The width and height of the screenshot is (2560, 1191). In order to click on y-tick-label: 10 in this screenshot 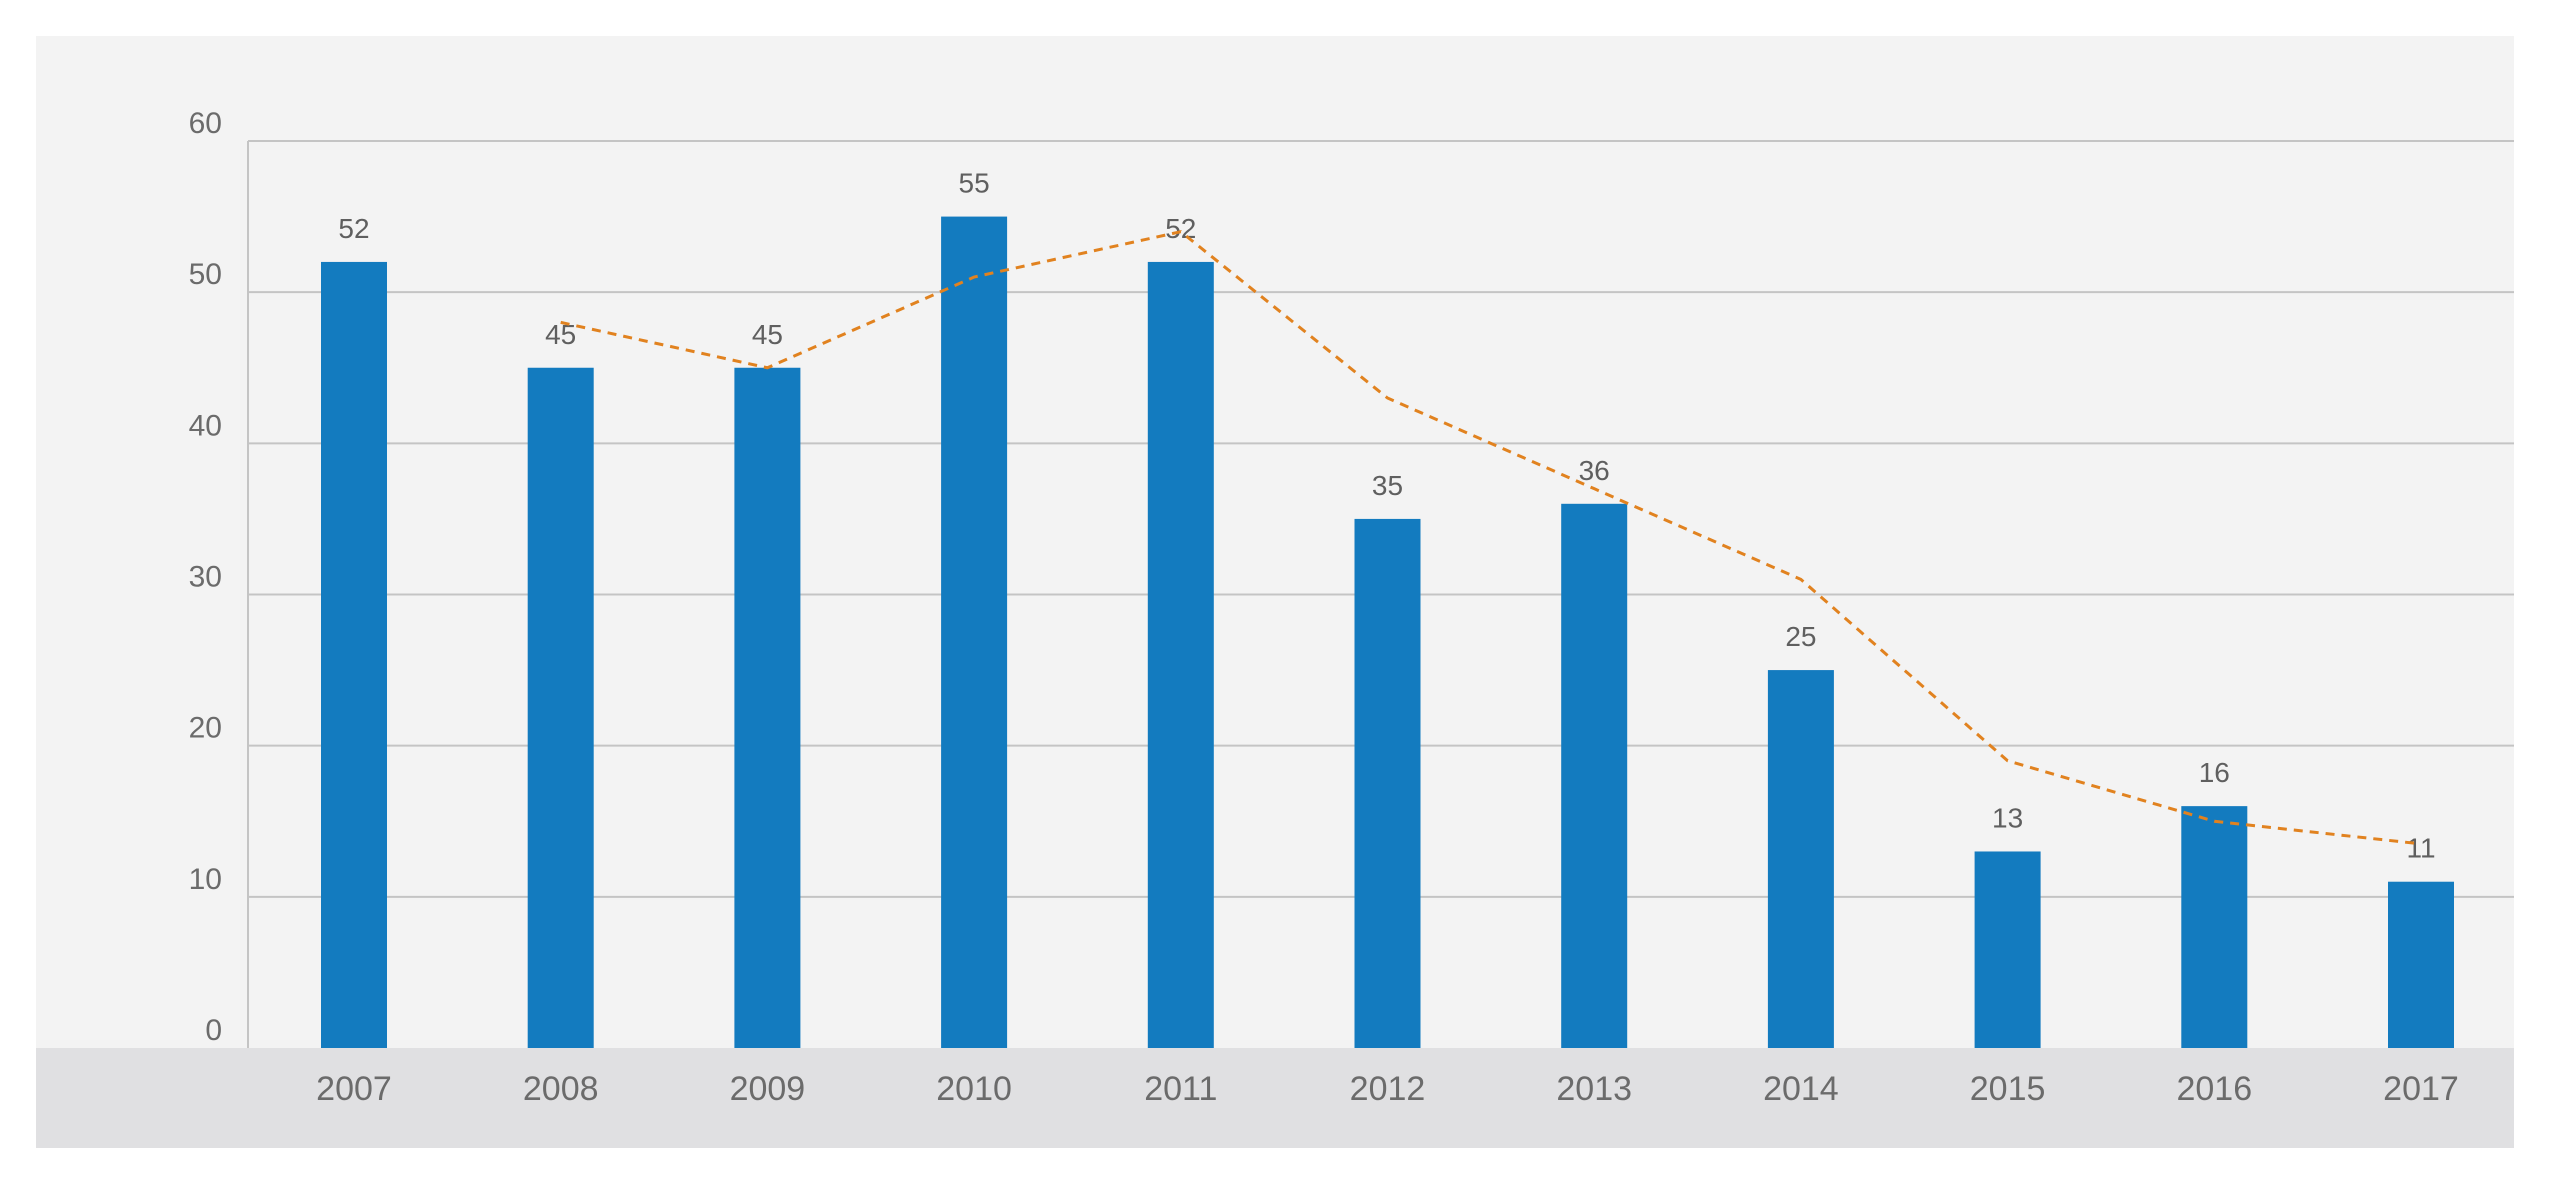, I will do `click(205, 879)`.